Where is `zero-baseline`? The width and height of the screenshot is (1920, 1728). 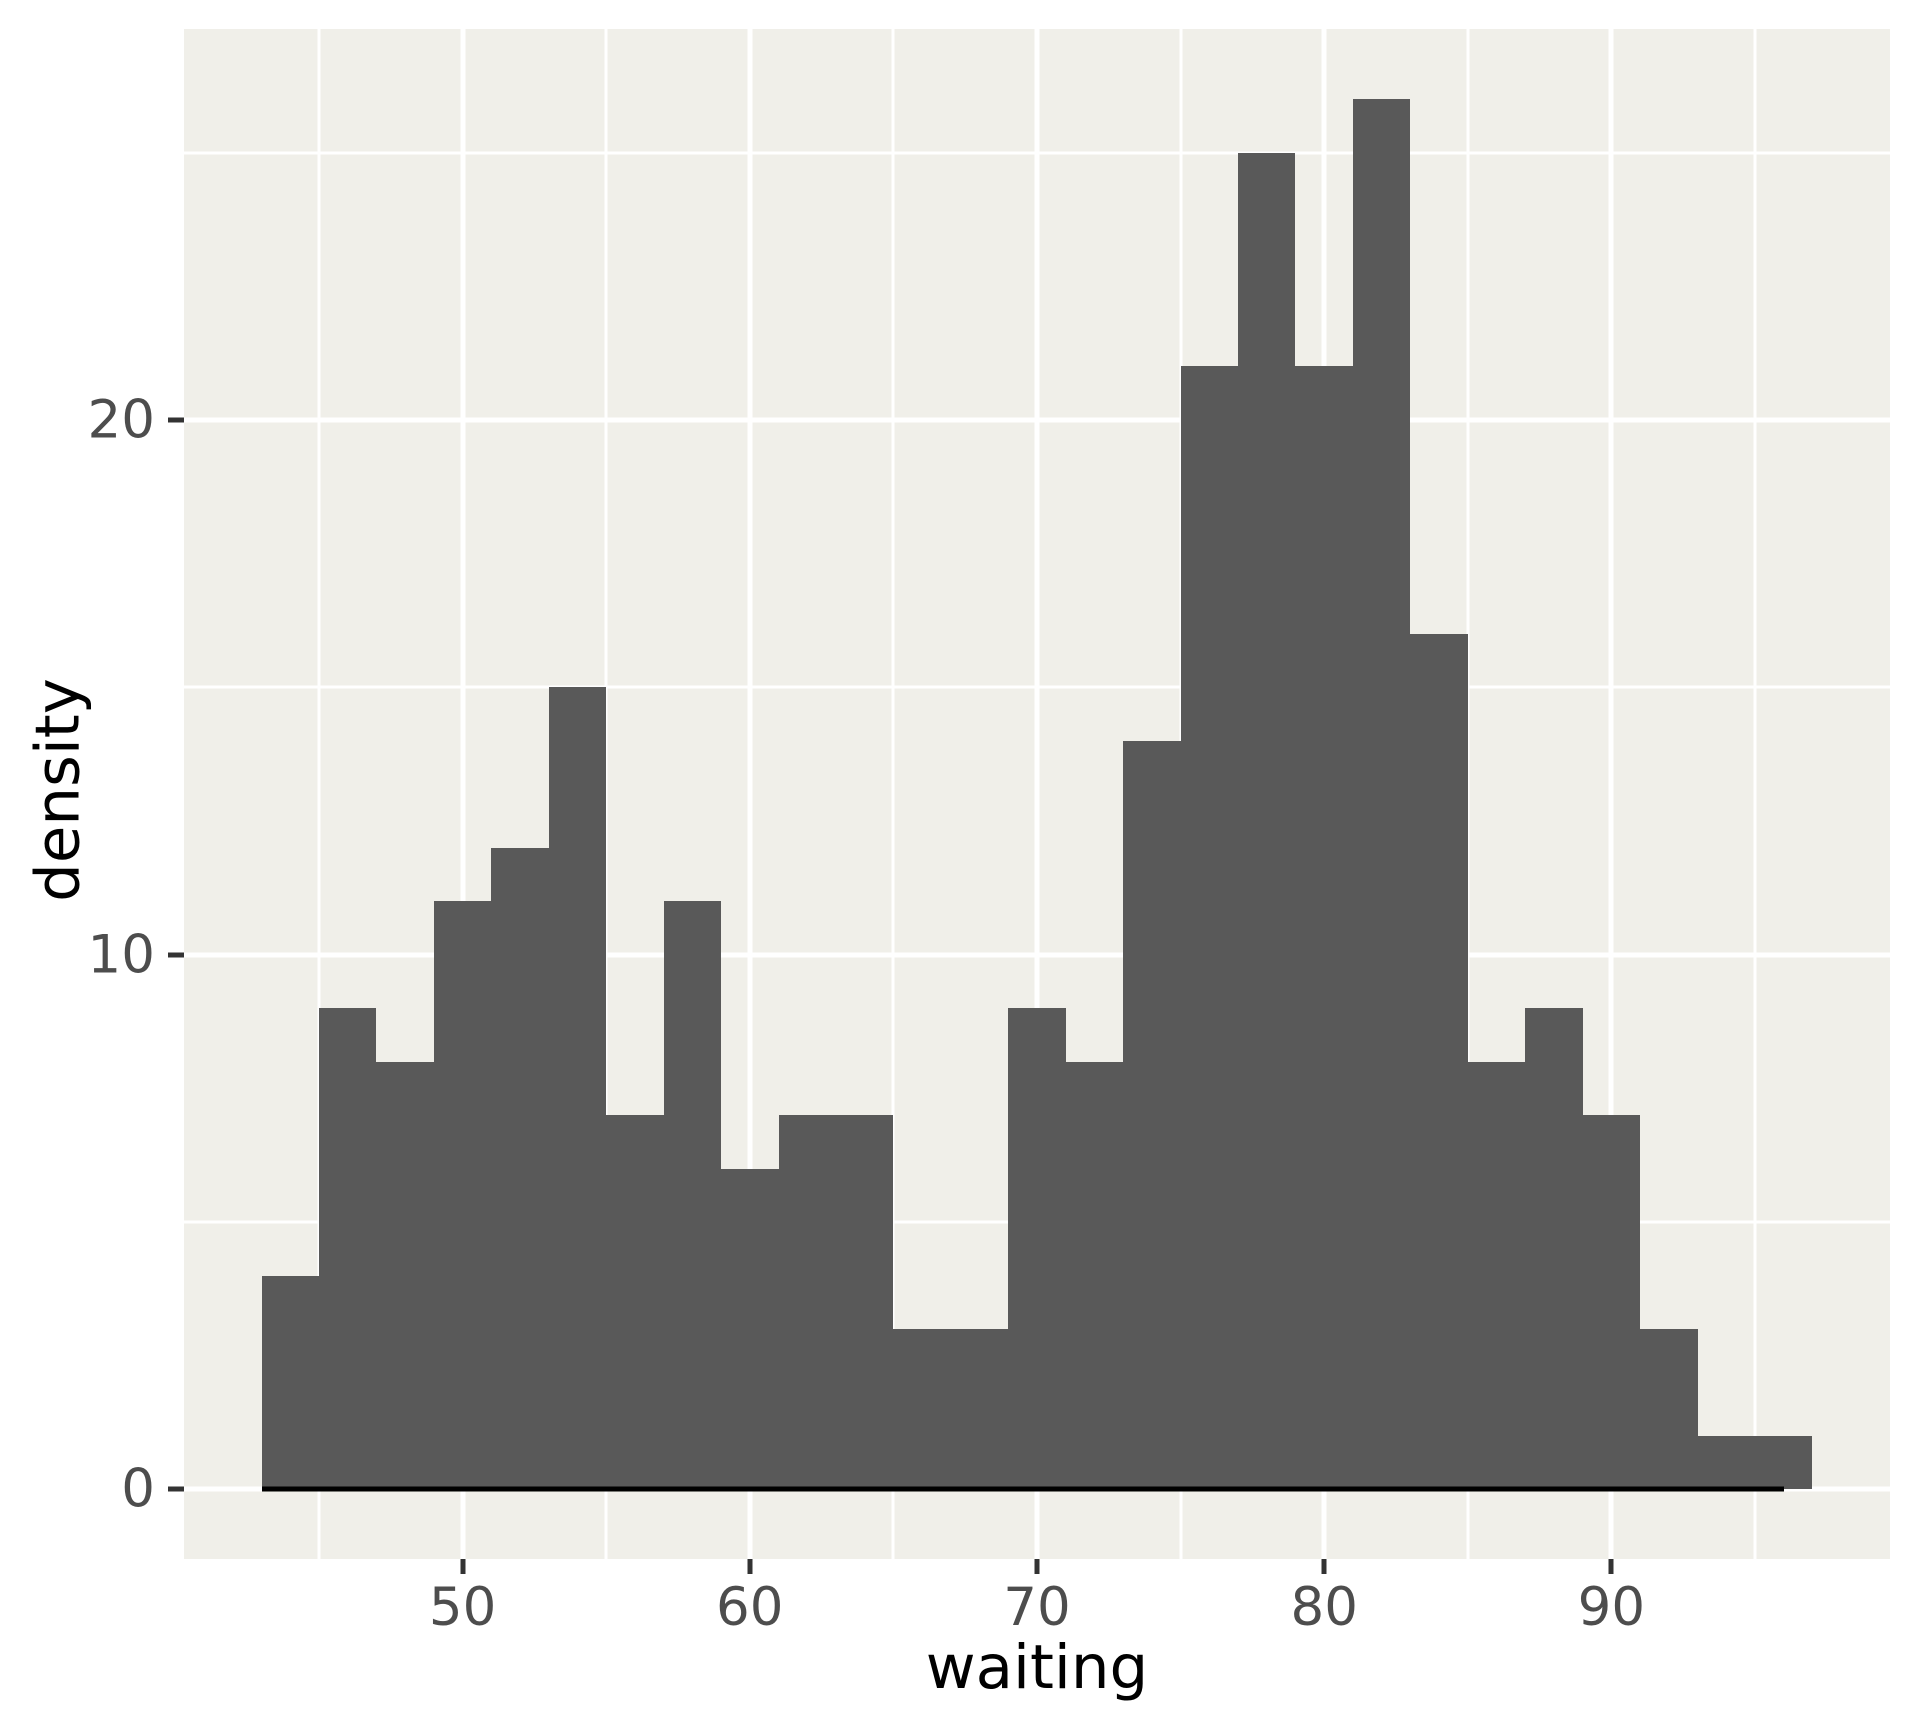
zero-baseline is located at coordinates (1022, 1489).